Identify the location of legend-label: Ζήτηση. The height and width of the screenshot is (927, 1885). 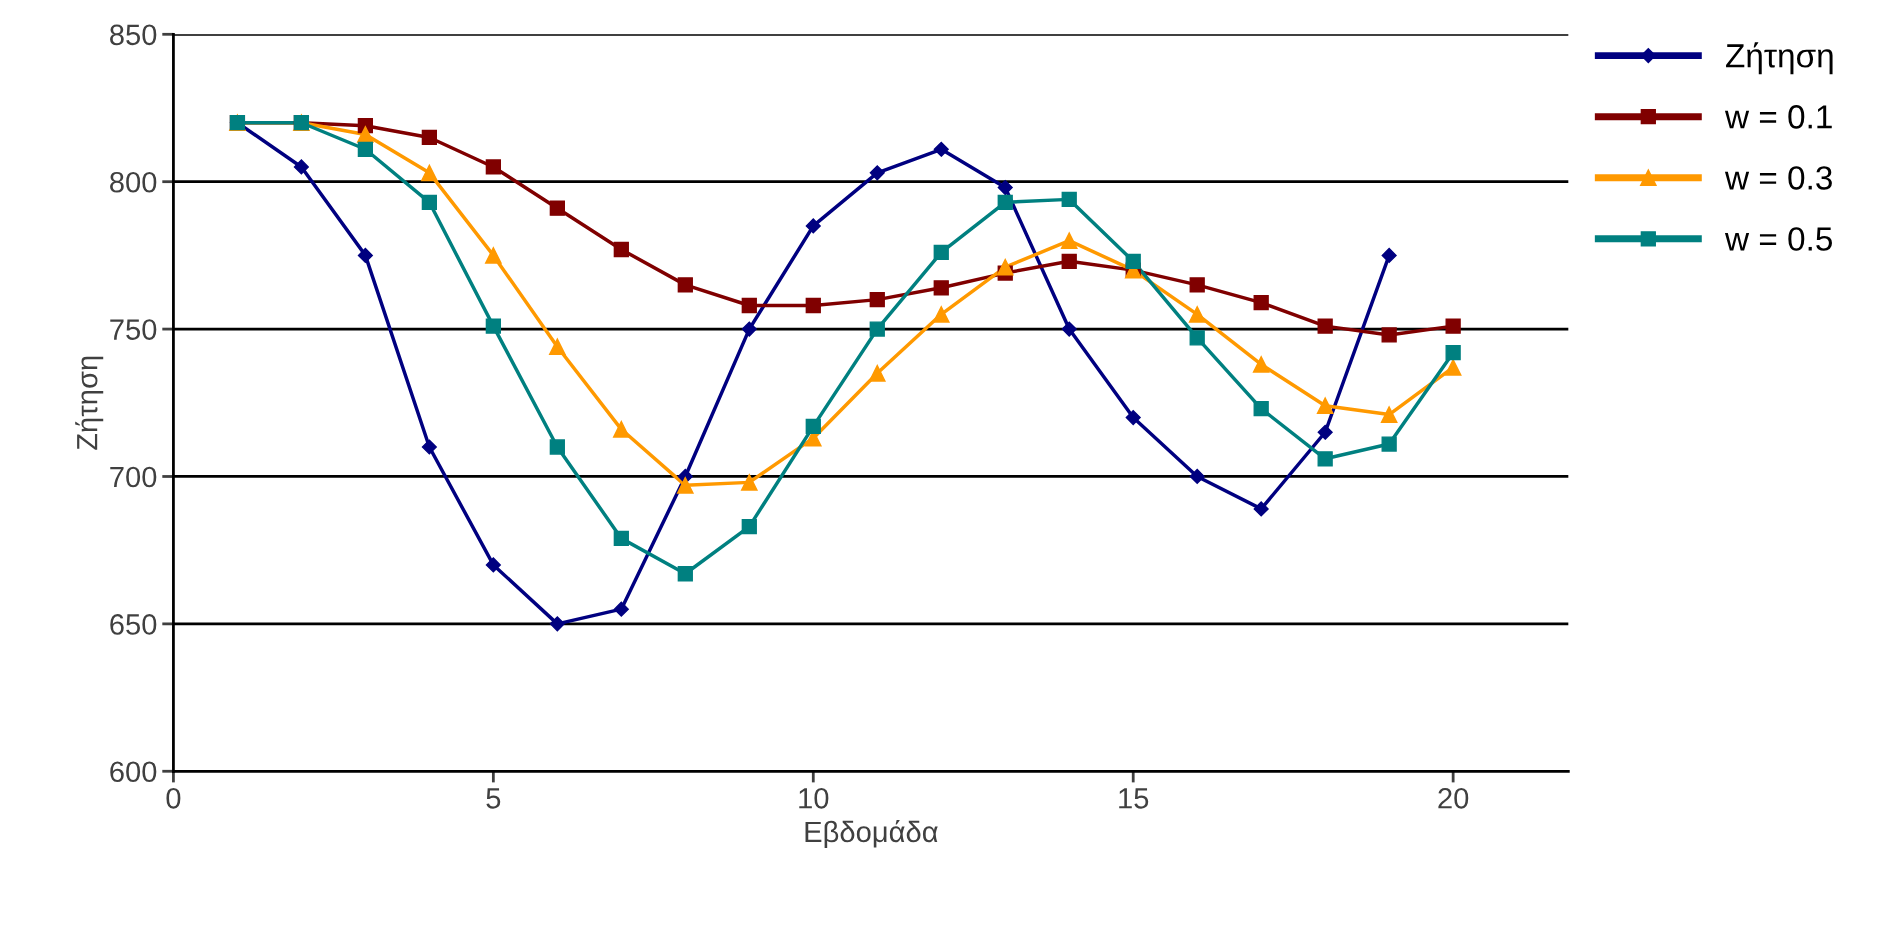
(1779, 58).